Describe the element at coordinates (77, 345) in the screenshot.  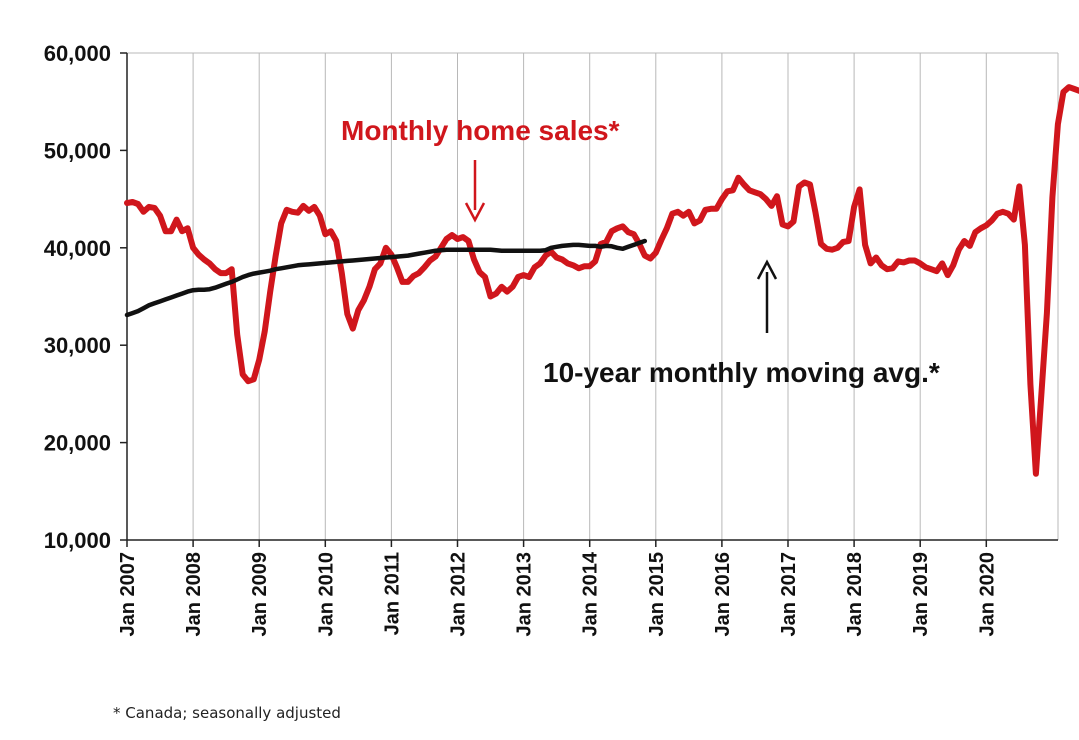
I see `y-tick-label: 30,000` at that location.